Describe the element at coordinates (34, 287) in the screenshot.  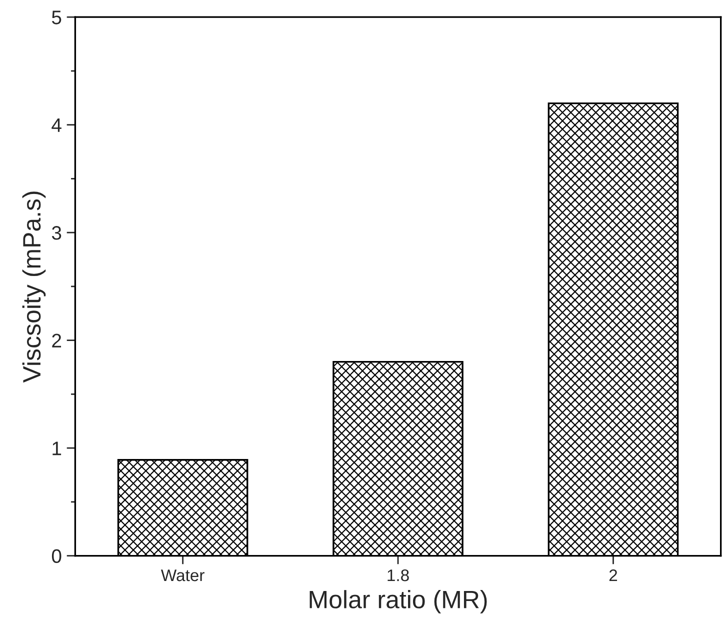
I see `y-axis-title: Viscsoity (mPa.s)` at that location.